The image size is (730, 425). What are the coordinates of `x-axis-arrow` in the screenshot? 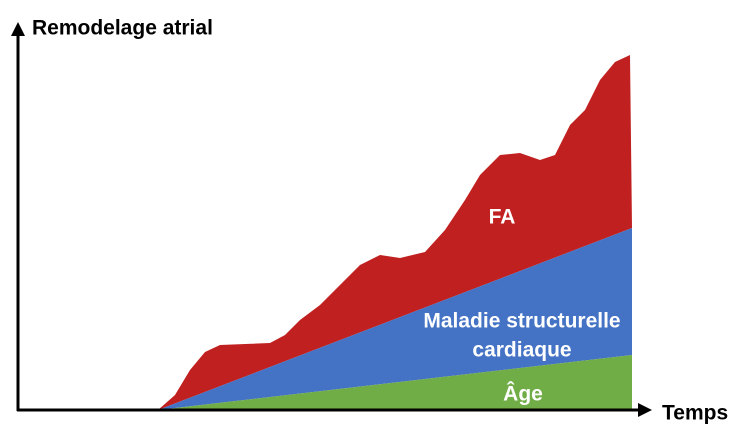 It's located at (645, 410).